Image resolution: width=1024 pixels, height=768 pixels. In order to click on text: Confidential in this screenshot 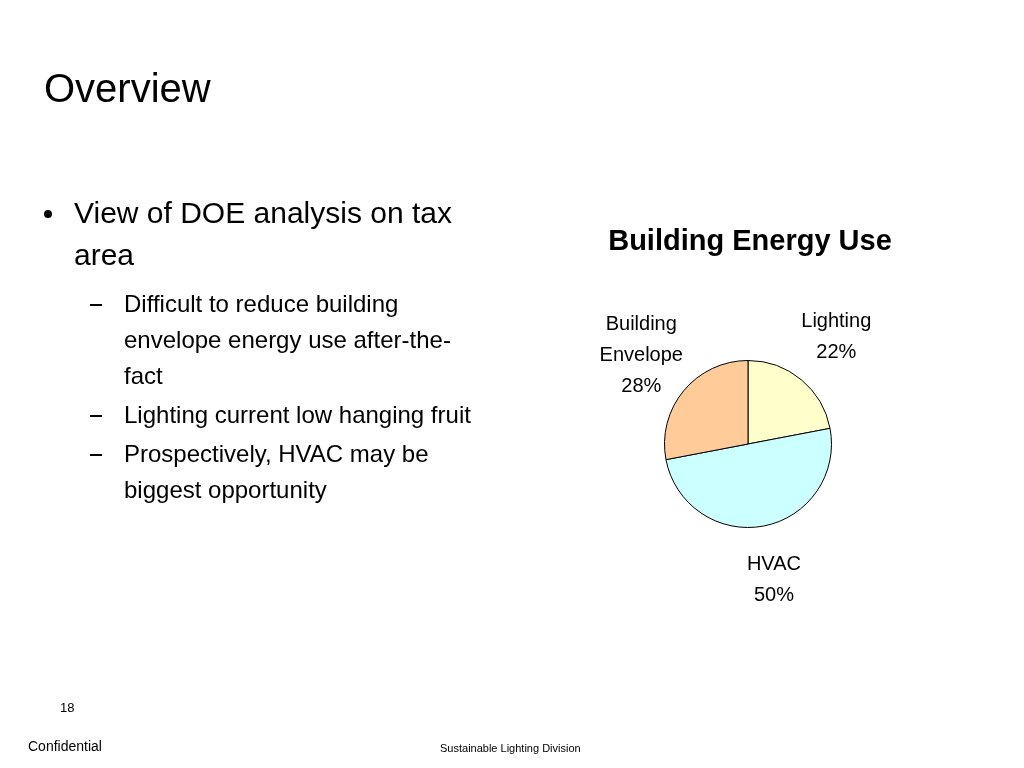, I will do `click(65, 746)`.